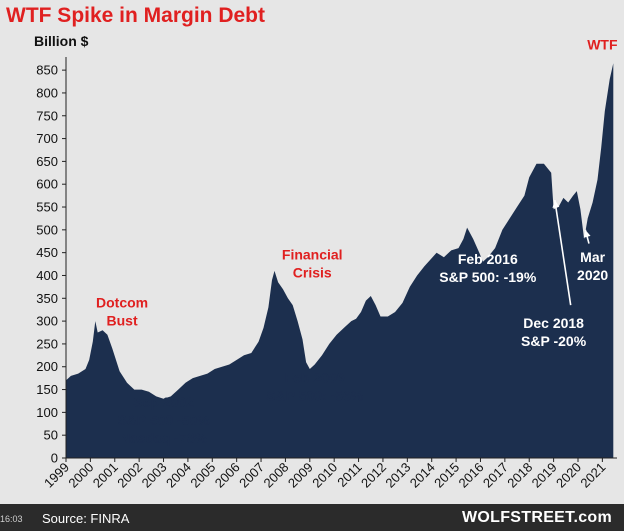 The height and width of the screenshot is (531, 624). I want to click on footer-bar: 16:03 Source: FINRA WOLFSTREET.com, so click(312, 517).